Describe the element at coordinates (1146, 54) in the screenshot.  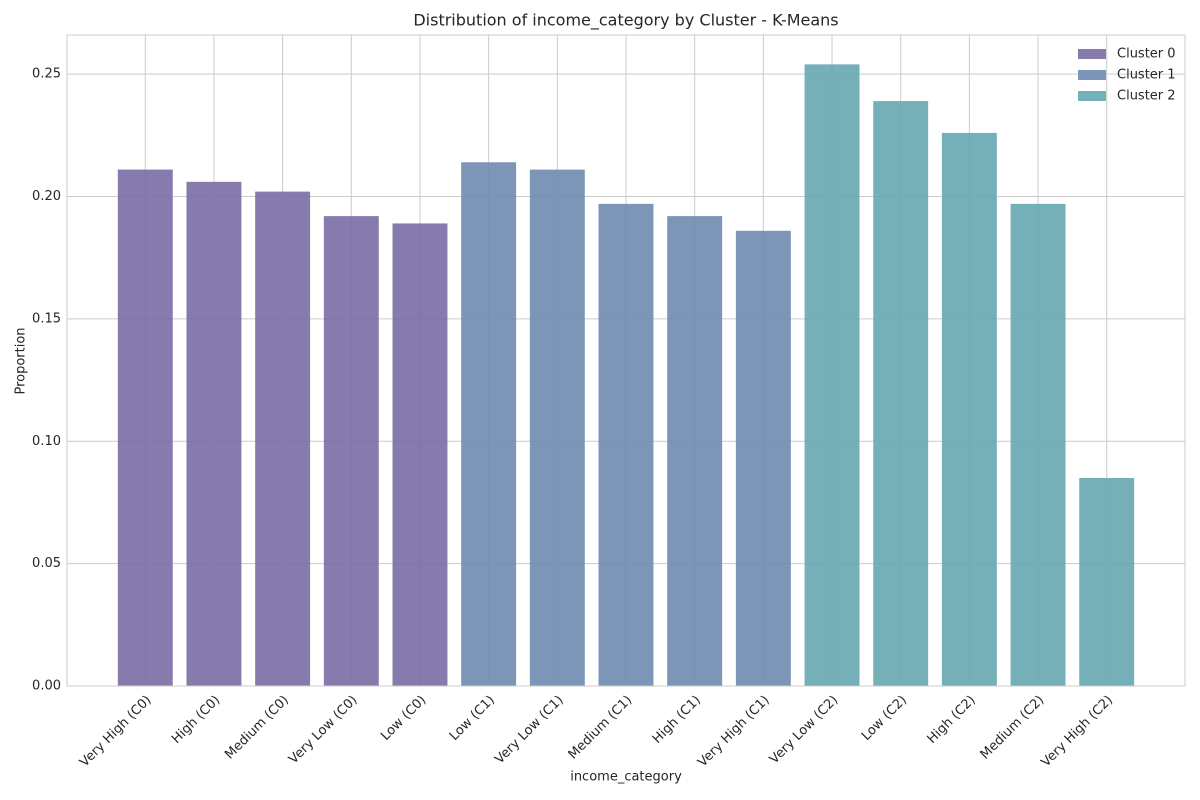
I see `legend-label: Cluster 0` at that location.